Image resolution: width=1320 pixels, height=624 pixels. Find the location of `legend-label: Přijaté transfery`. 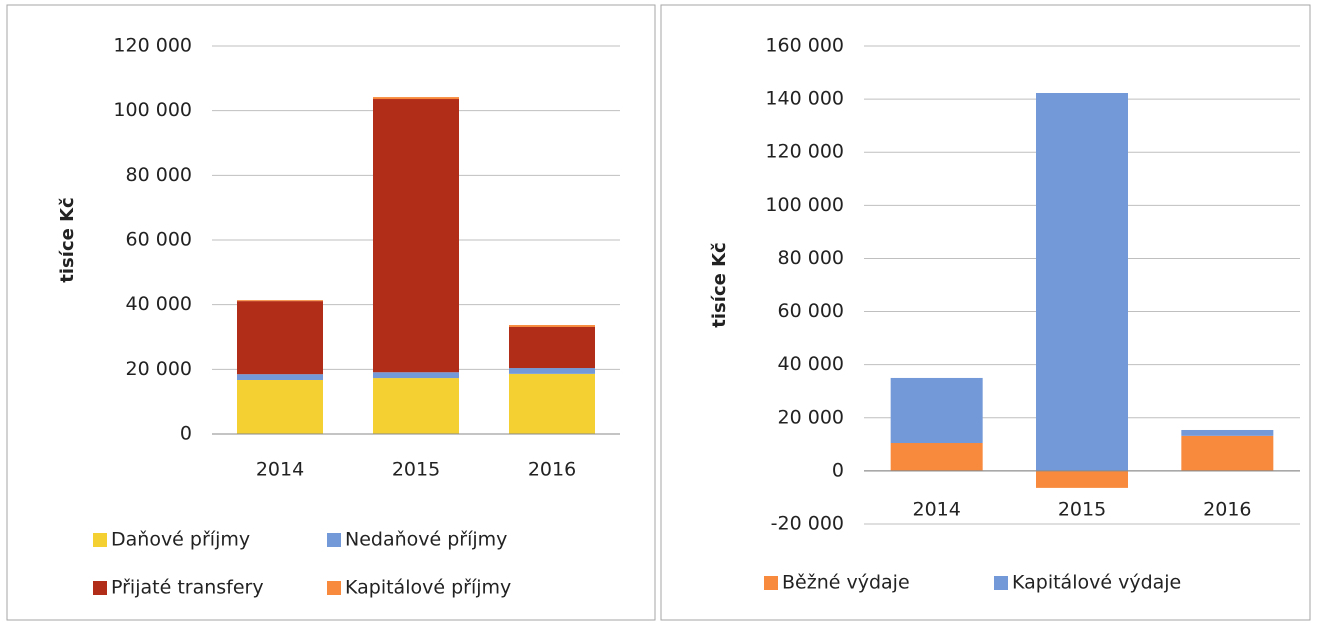

legend-label: Přijaté transfery is located at coordinates (187, 588).